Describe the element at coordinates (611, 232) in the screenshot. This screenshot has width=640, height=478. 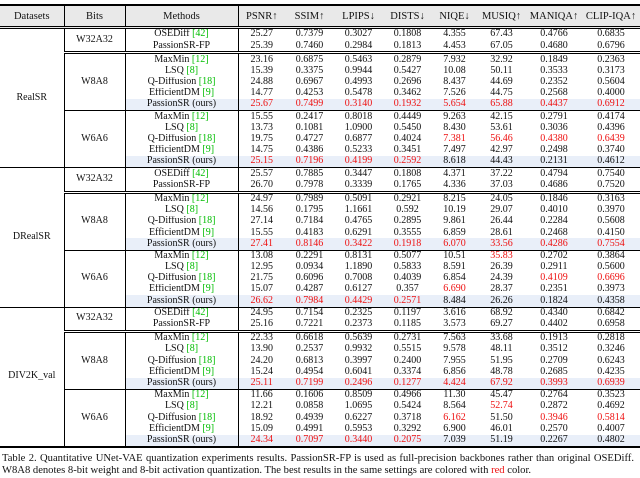
I see `metric-cell: 0.4150` at that location.